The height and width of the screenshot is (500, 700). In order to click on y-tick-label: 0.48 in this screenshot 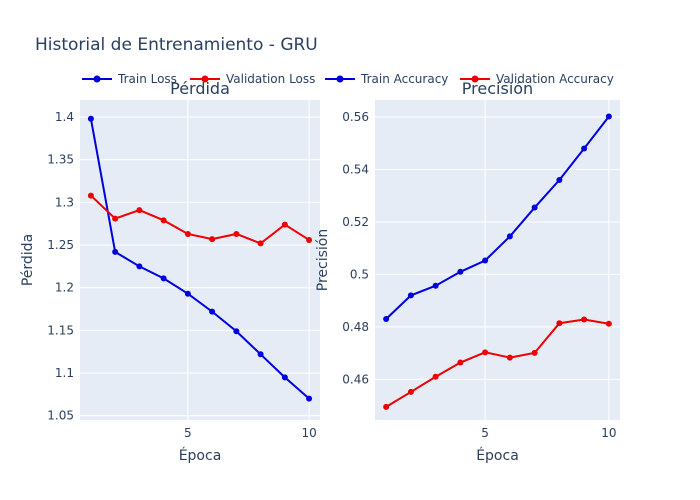, I will do `click(355, 327)`.